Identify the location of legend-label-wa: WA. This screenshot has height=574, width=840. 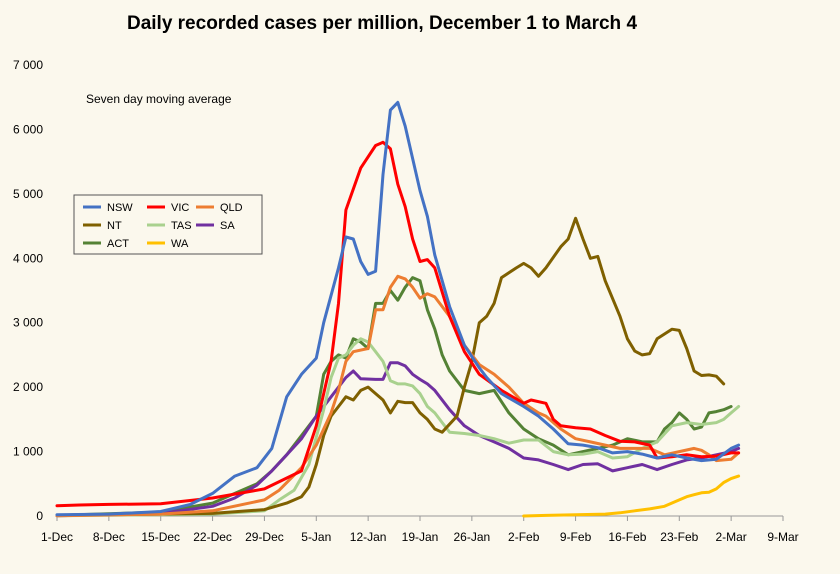
(180, 244).